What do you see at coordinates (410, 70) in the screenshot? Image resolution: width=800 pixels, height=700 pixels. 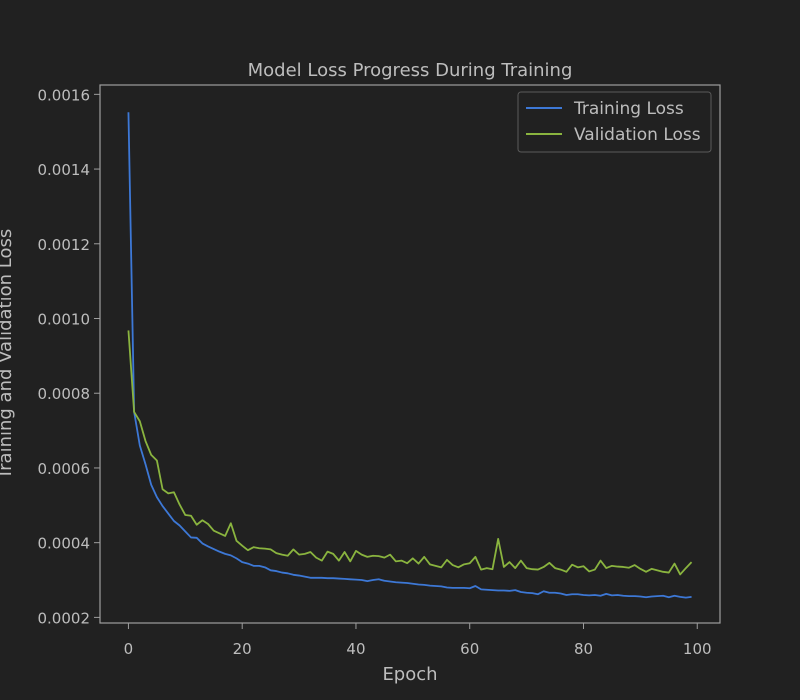 I see `chart-title: Model Loss Progress During Training` at bounding box center [410, 70].